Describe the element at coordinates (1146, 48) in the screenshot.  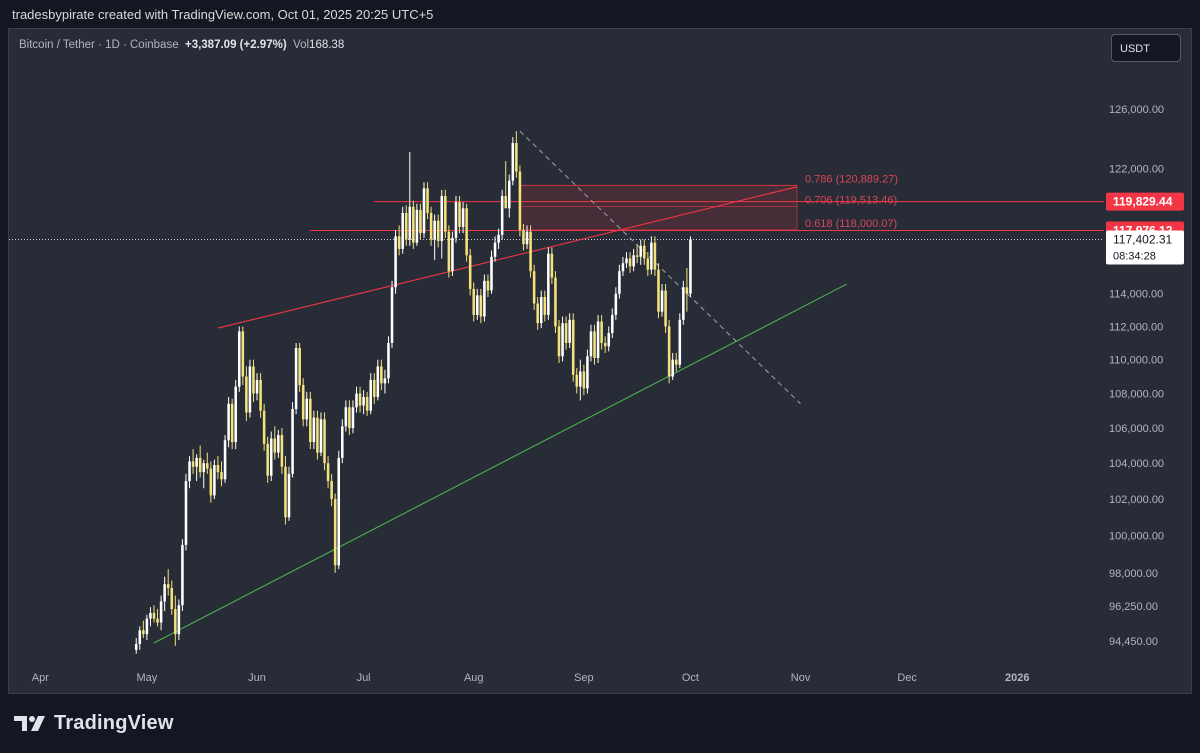
I see `currency-button: USDT` at that location.